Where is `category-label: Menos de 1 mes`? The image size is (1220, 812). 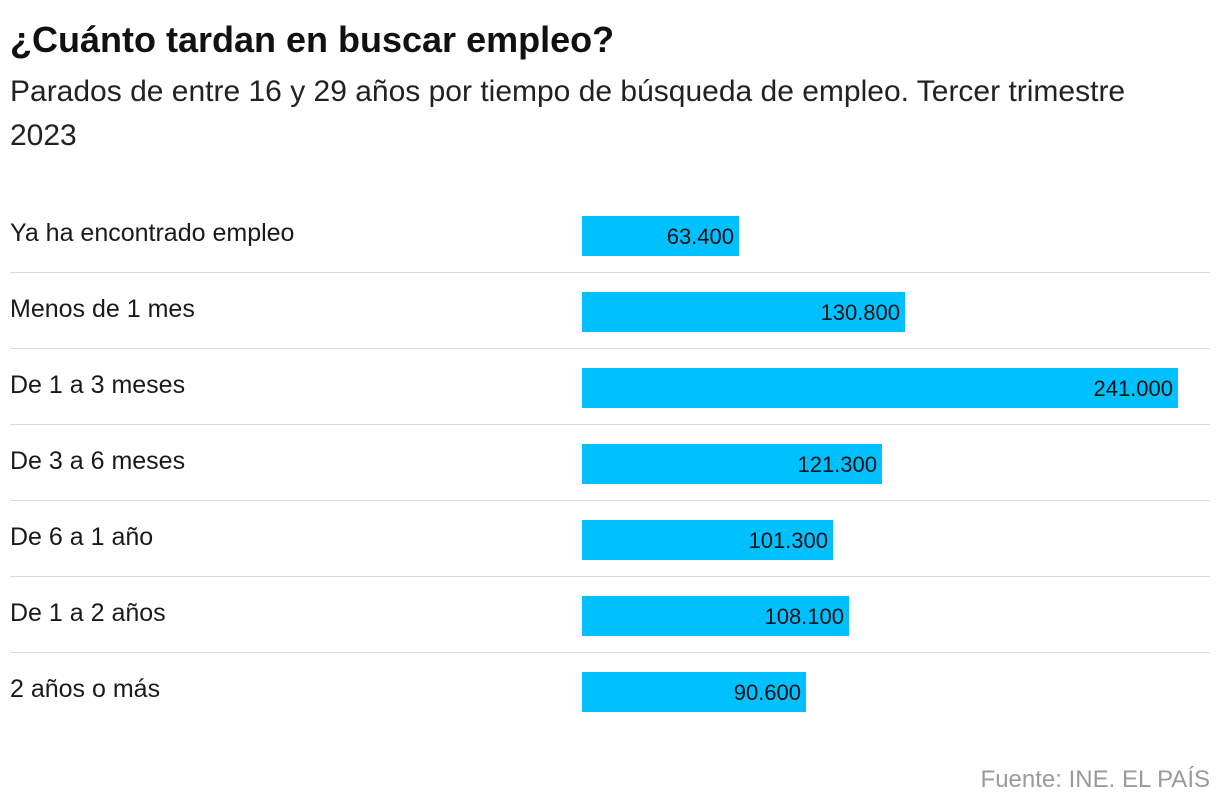 category-label: Menos de 1 mes is located at coordinates (102, 309).